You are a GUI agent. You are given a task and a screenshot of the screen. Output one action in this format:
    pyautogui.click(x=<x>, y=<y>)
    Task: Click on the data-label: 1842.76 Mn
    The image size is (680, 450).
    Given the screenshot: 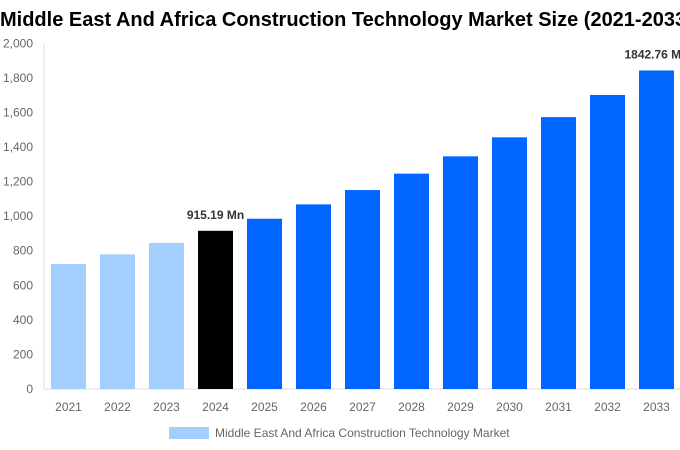 What is the action you would take?
    pyautogui.click(x=652, y=54)
    